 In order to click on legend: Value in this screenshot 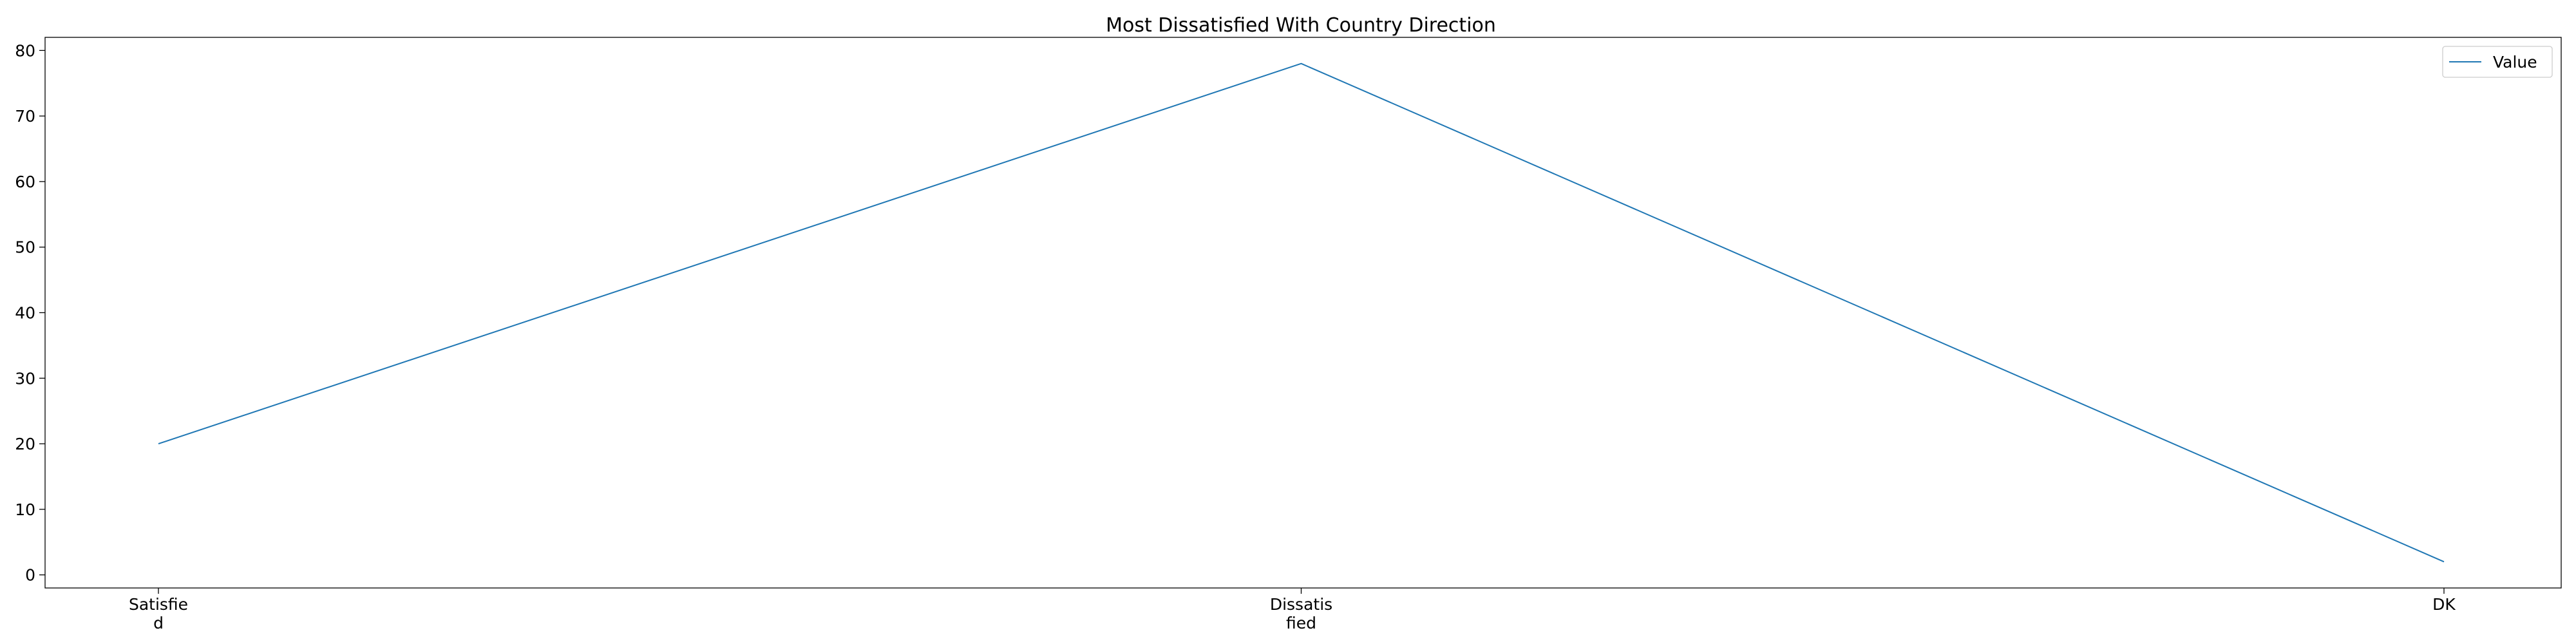, I will do `click(2497, 62)`.